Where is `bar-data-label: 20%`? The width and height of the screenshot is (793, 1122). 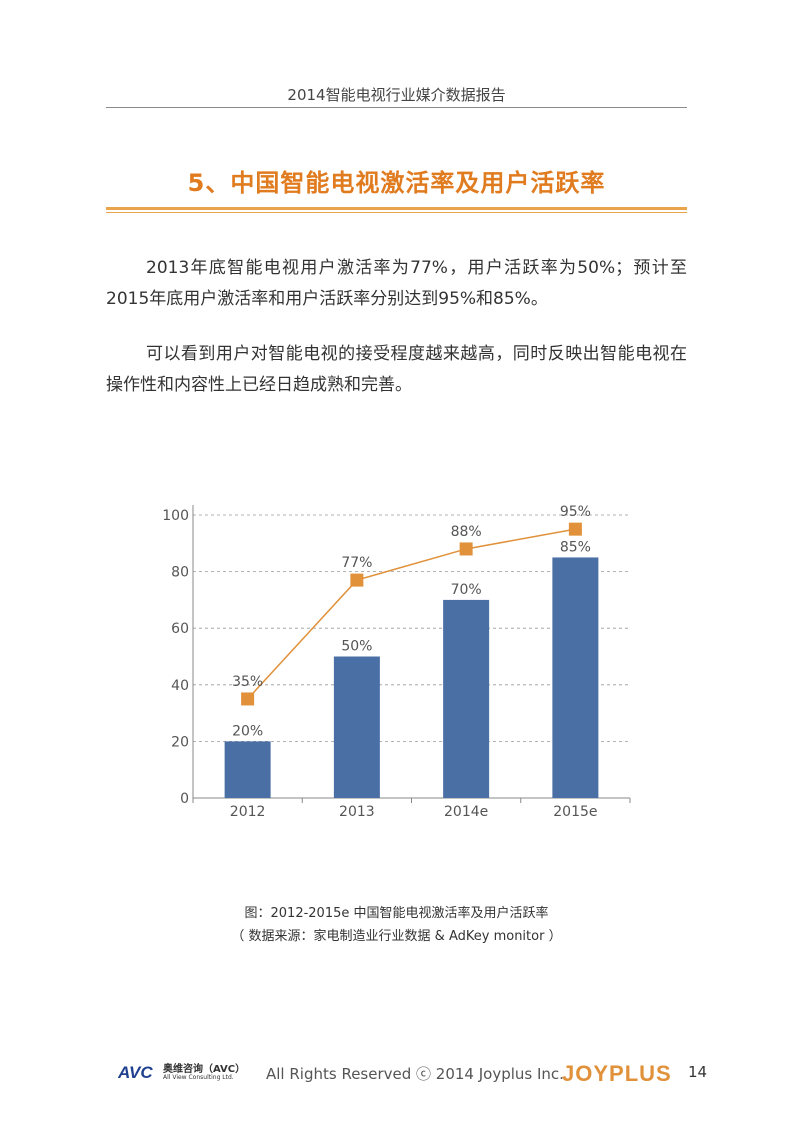
bar-data-label: 20% is located at coordinates (247, 731).